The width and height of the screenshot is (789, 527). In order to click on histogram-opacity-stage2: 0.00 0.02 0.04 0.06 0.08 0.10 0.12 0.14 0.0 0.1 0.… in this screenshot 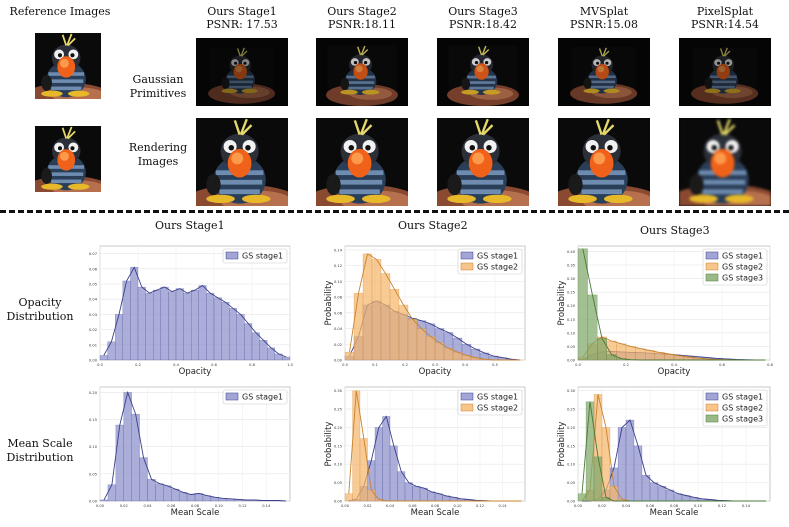, I will do `click(425, 311)`.